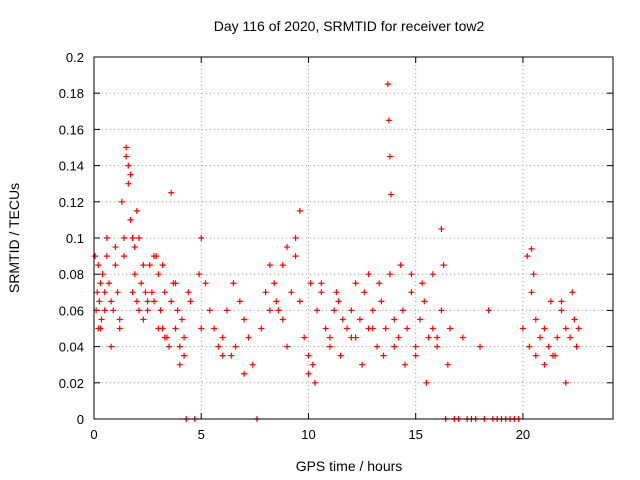  Describe the element at coordinates (523, 434) in the screenshot. I see `x-tick-label: 20` at that location.